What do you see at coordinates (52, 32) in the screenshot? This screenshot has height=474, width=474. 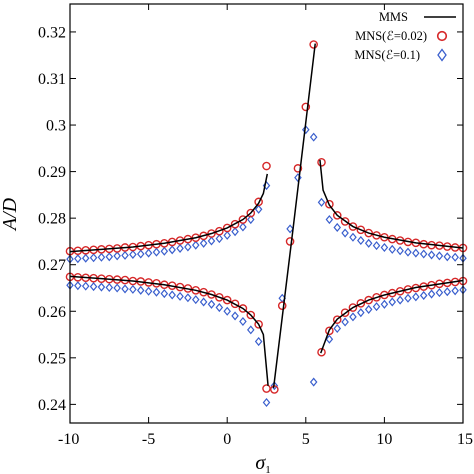 I see `y-tick-label: 0.32` at bounding box center [52, 32].